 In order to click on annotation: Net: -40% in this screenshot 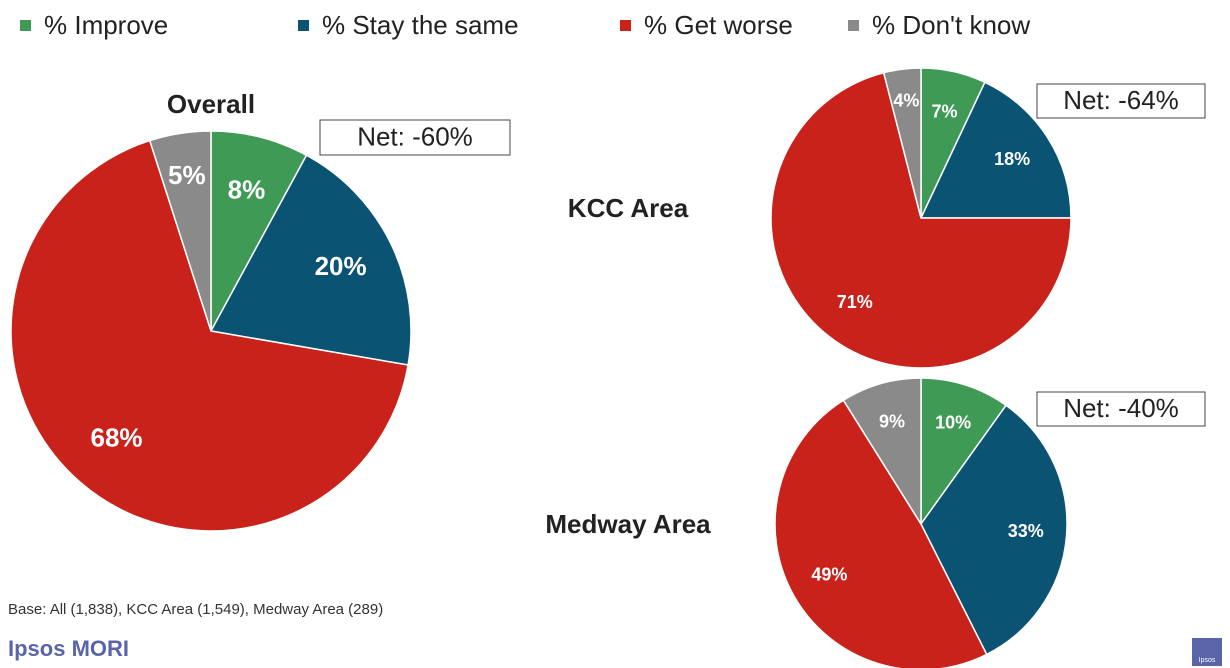, I will do `click(1121, 408)`.